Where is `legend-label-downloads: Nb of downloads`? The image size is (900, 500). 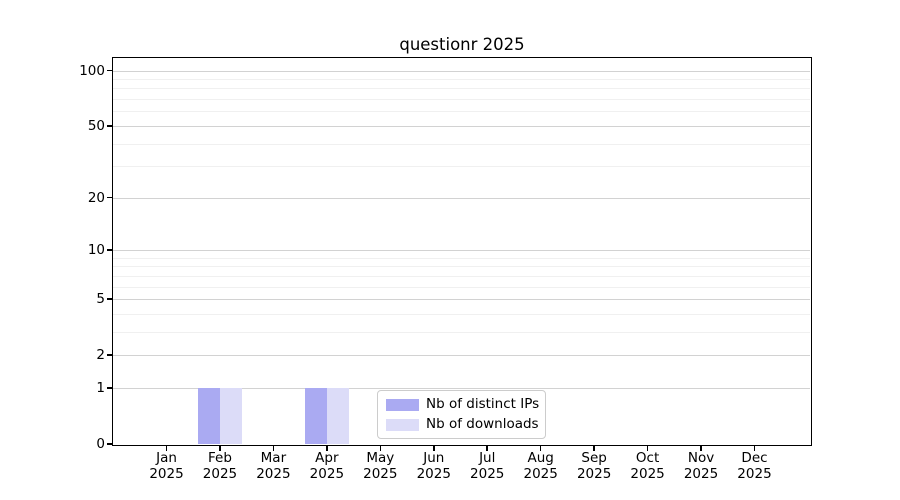 legend-label-downloads: Nb of downloads is located at coordinates (482, 424).